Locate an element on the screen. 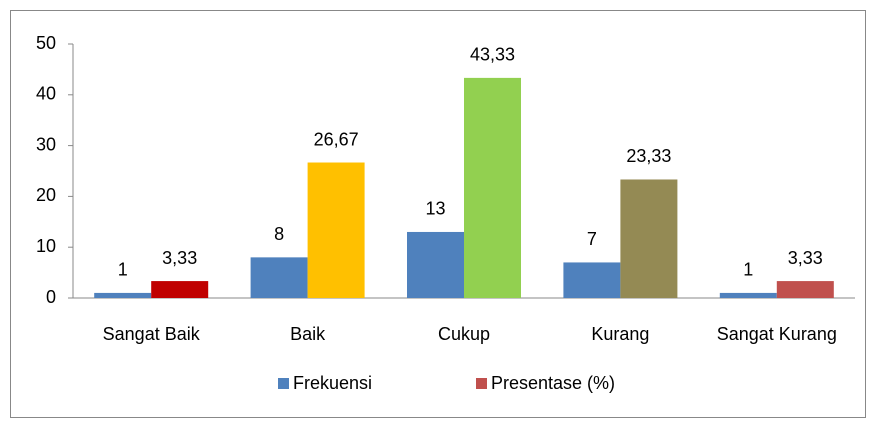 The width and height of the screenshot is (876, 427). legend-label: Frekuensi is located at coordinates (332, 383).